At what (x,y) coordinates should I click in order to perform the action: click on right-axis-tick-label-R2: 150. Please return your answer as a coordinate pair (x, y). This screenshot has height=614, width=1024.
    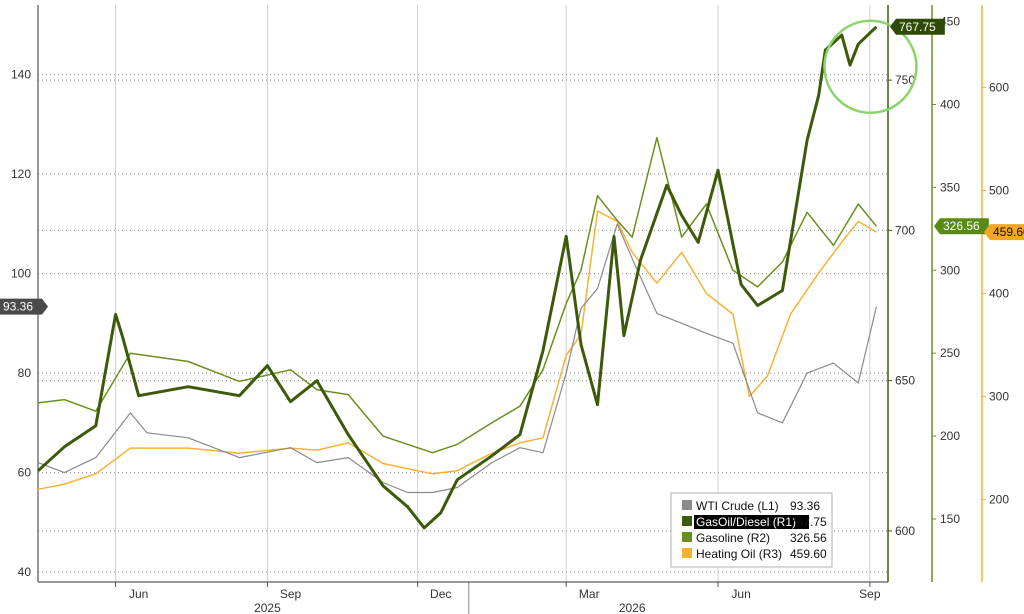
    Looking at the image, I should click on (950, 519).